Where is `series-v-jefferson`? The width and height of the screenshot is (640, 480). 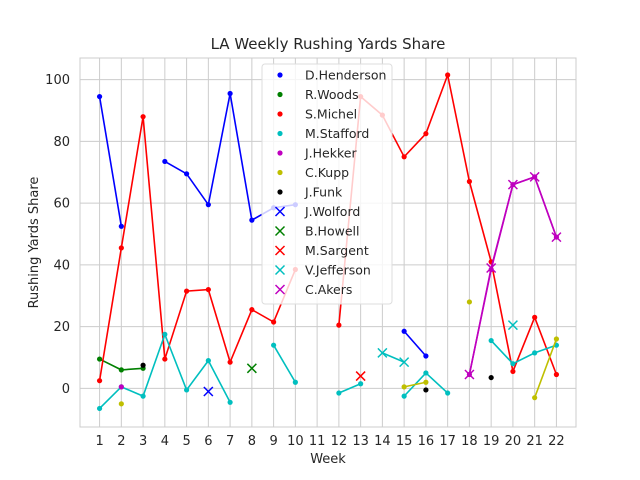
series-v-jefferson is located at coordinates (447, 344).